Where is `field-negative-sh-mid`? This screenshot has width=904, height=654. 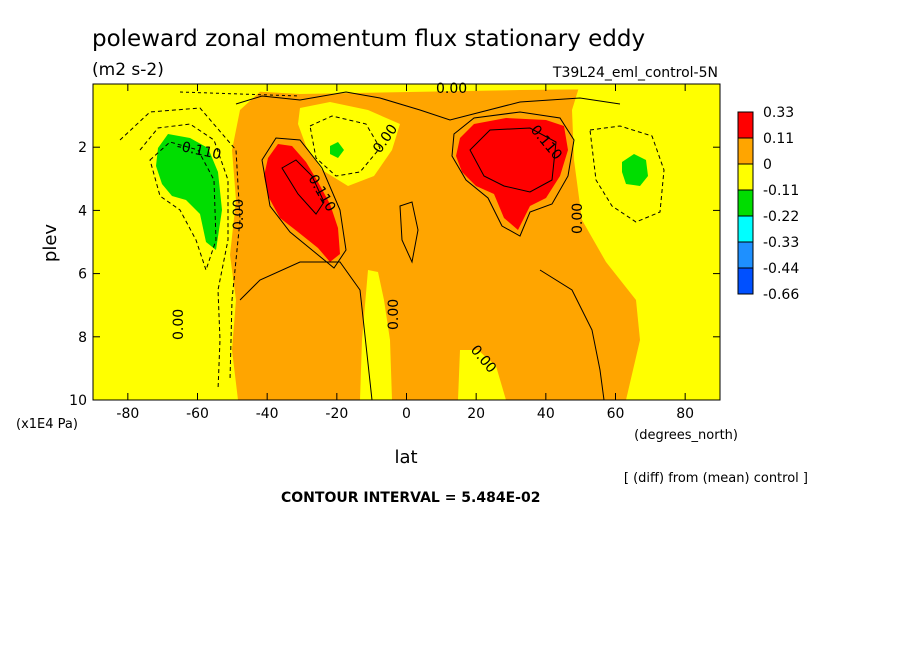
field-negative-sh-mid is located at coordinates (349, 144).